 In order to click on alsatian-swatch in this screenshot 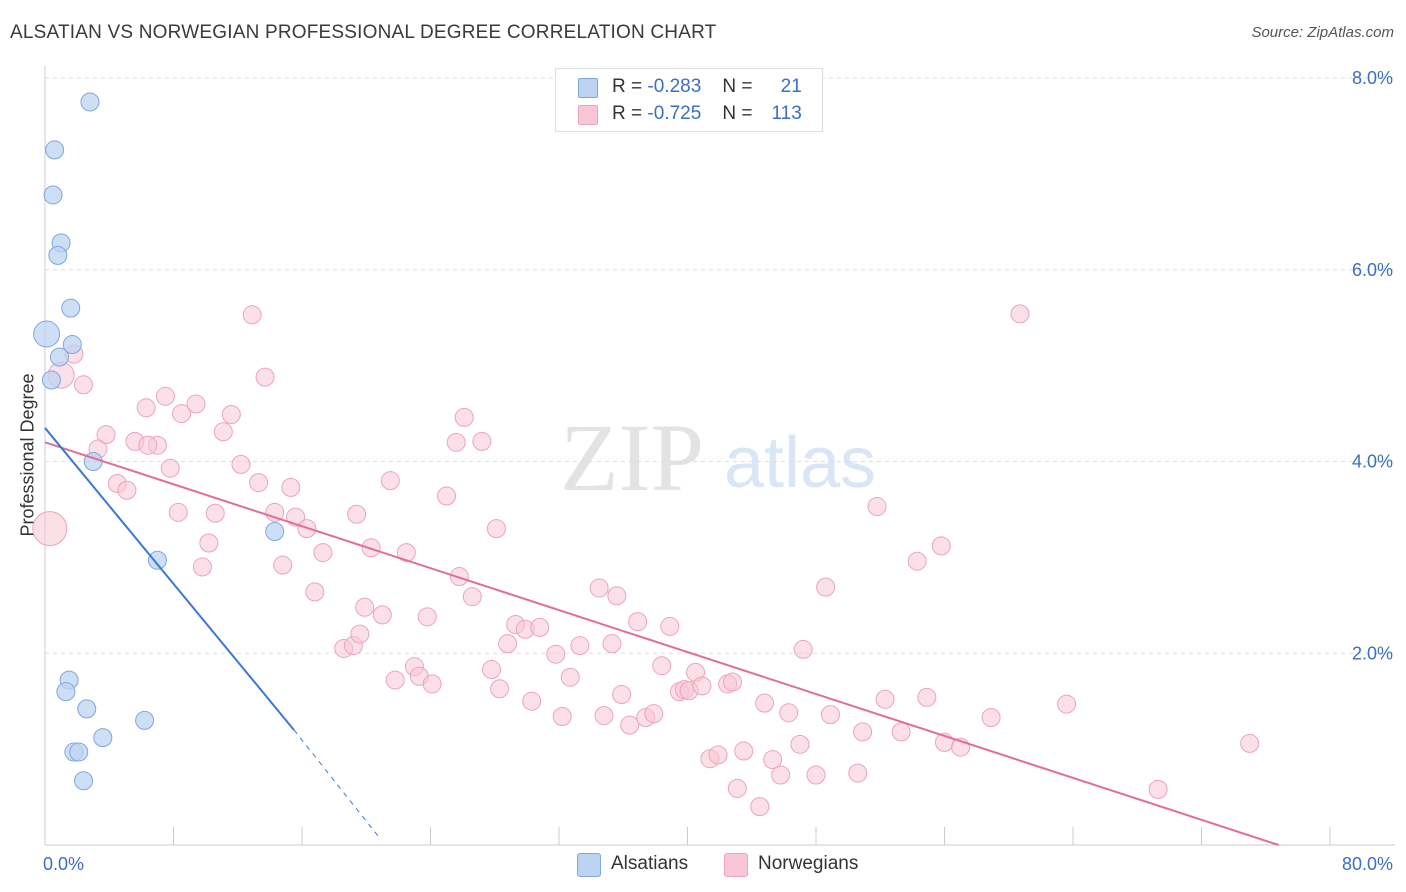, I will do `click(588, 88)`.